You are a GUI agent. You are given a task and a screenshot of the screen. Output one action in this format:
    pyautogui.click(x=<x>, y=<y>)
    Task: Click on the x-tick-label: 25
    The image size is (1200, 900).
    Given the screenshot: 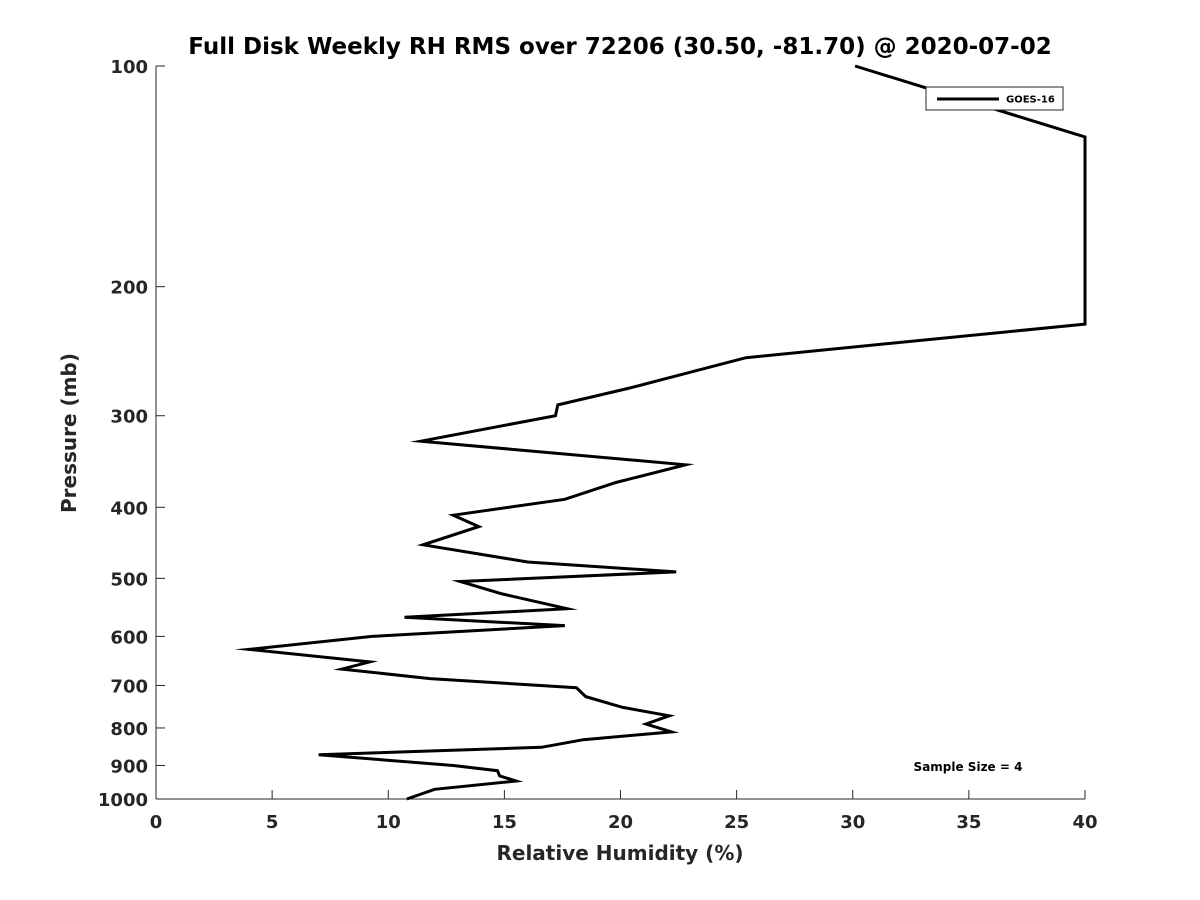 What is the action you would take?
    pyautogui.click(x=736, y=822)
    